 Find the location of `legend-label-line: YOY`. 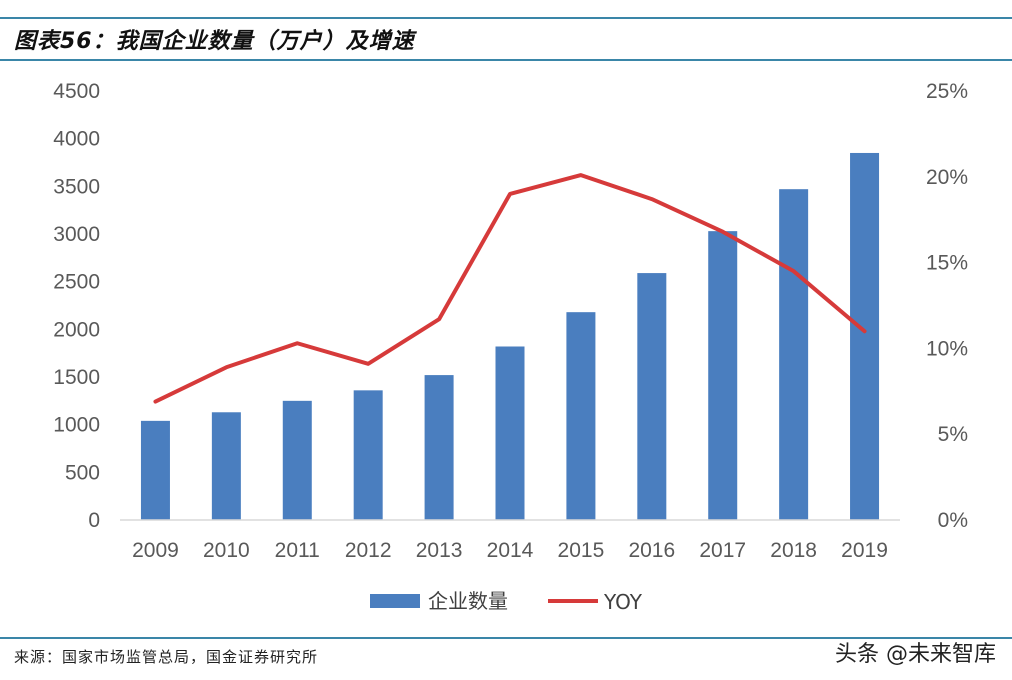

legend-label-line: YOY is located at coordinates (623, 602).